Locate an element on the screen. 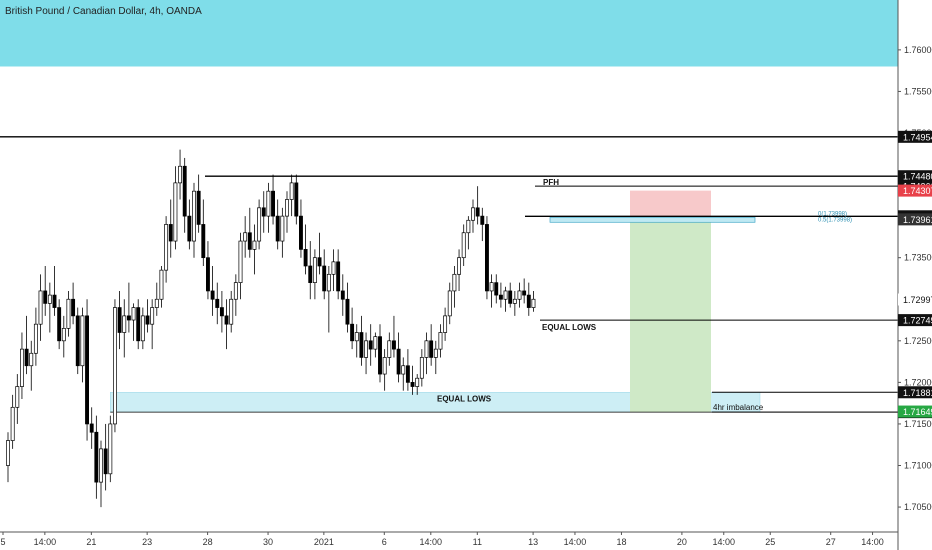  y-tick-label: 1.71500 is located at coordinates (918, 424).